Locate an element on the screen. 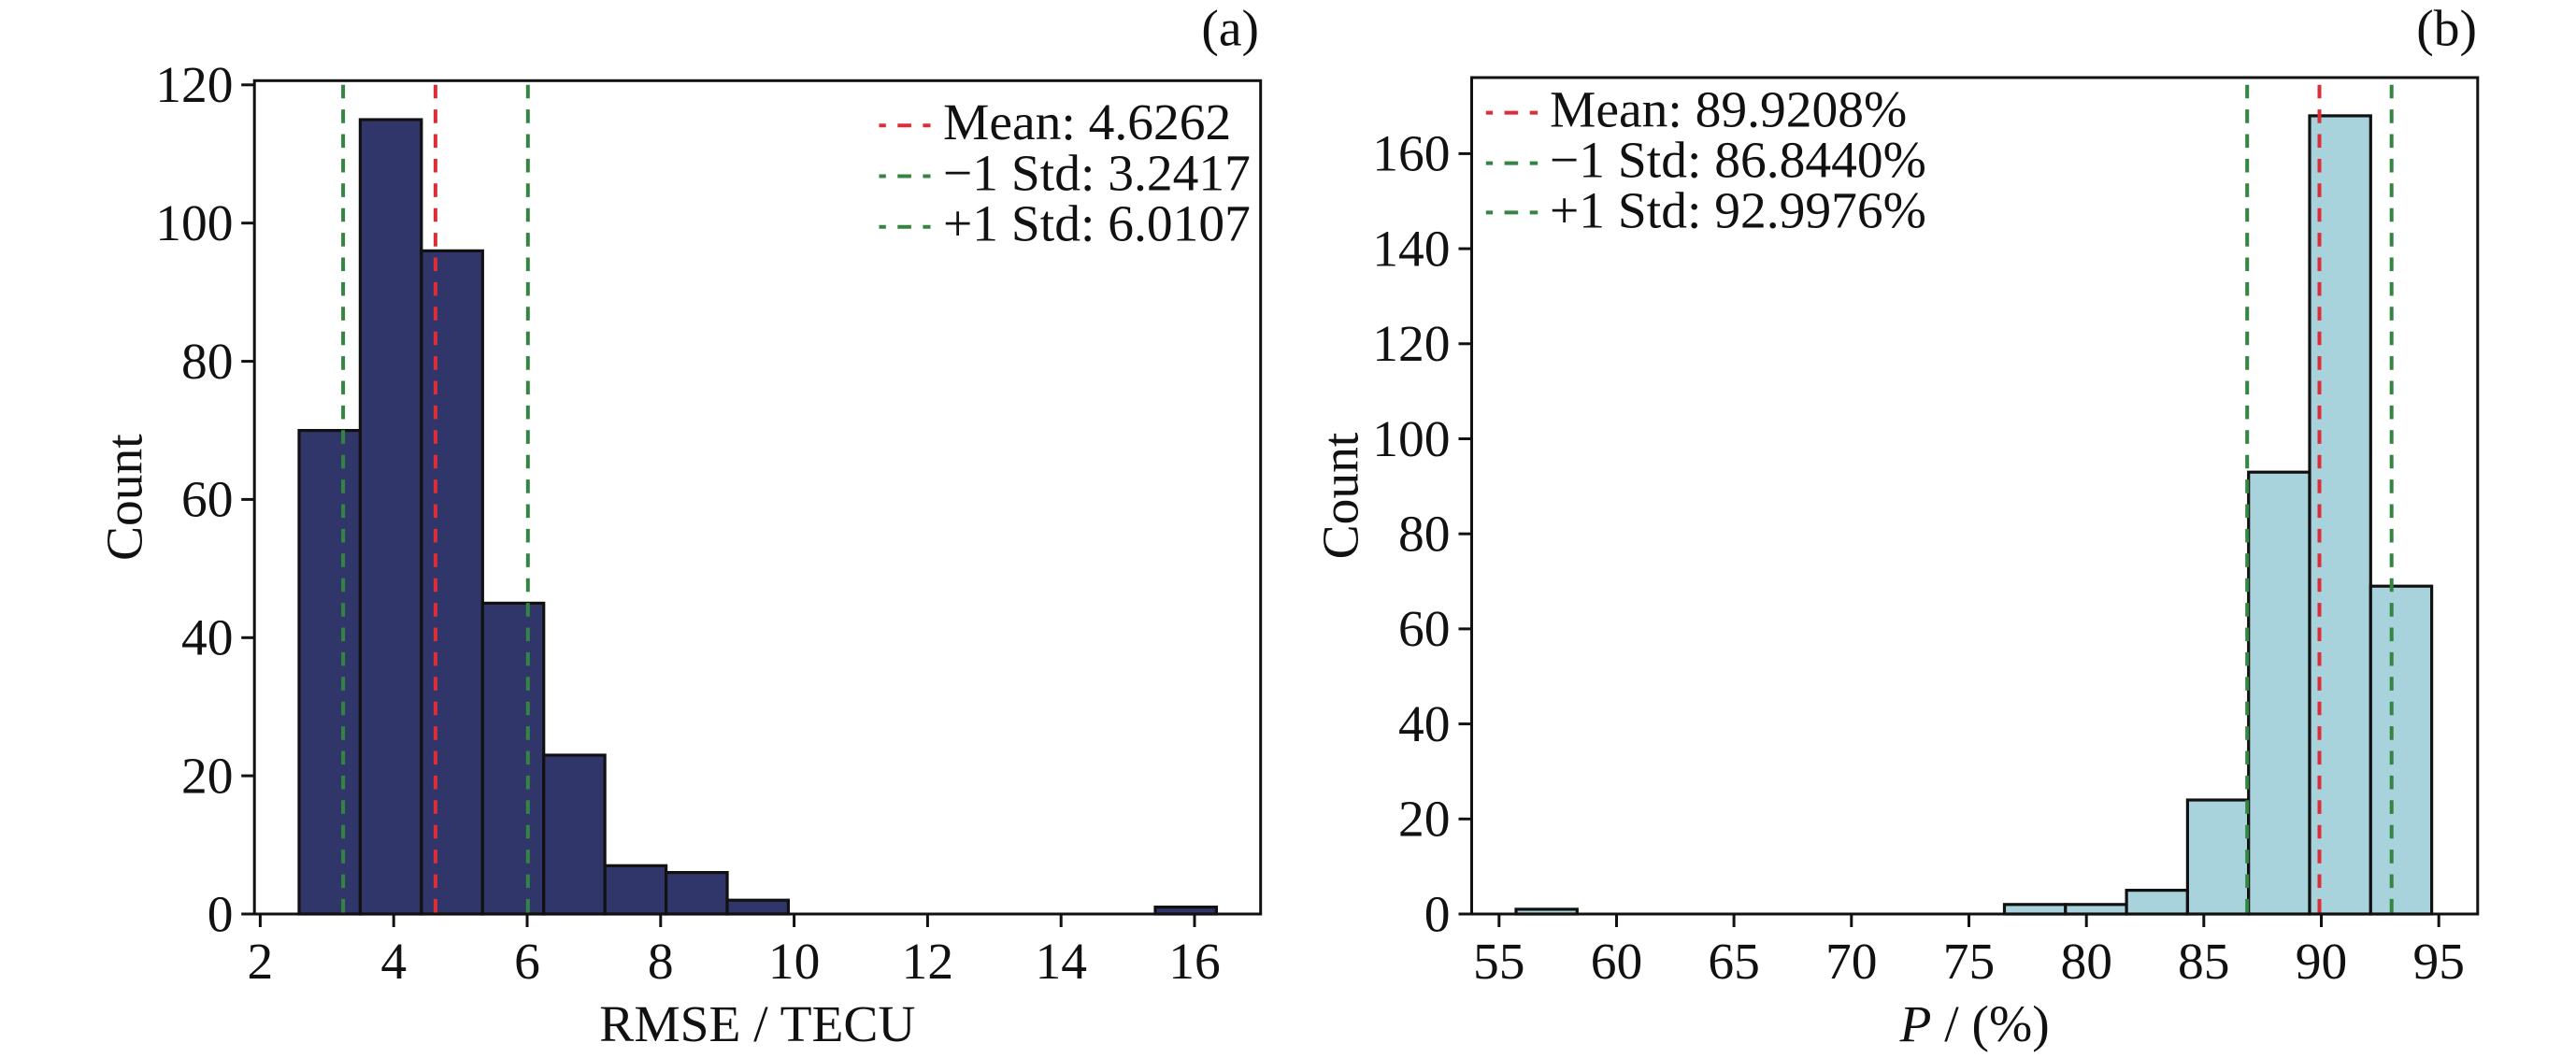 The height and width of the screenshot is (1057, 2576). svg-text: 75 is located at coordinates (1969, 962).